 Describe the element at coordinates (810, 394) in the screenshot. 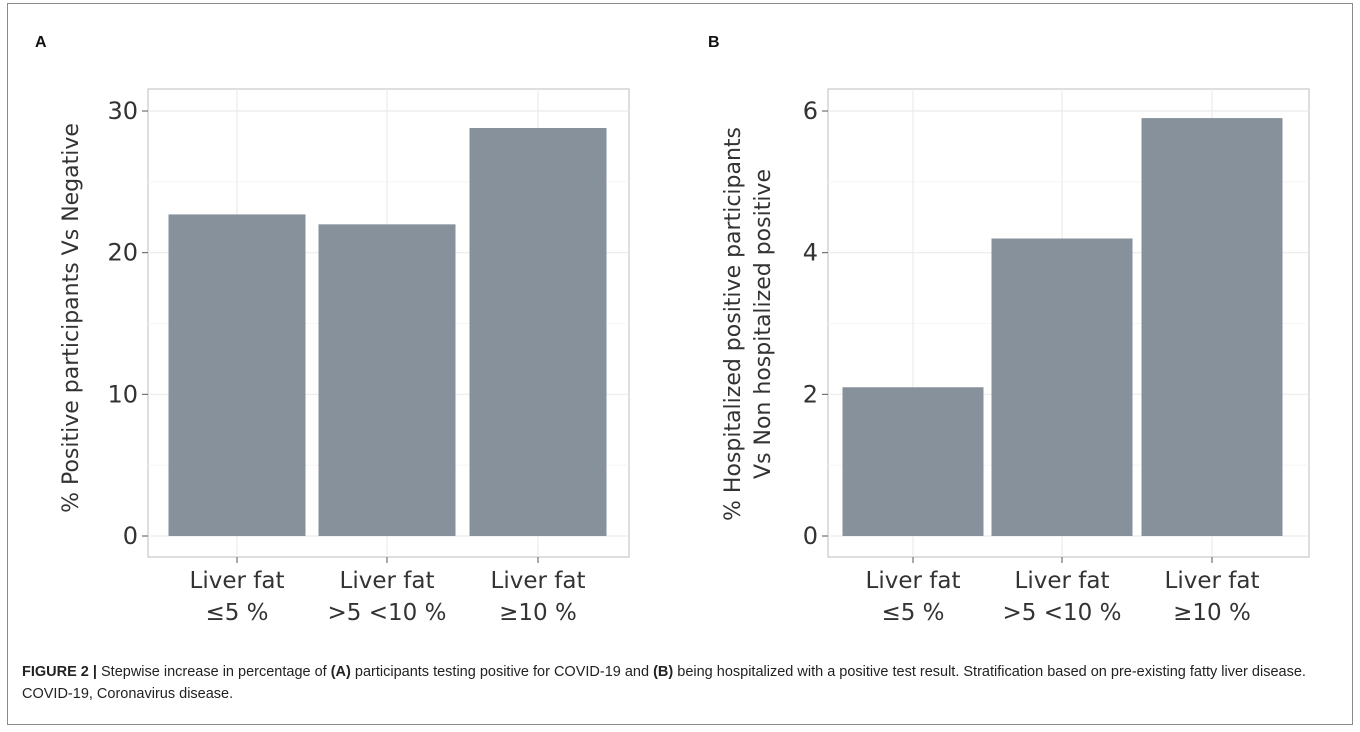

I see `y-tick-label: 2` at that location.